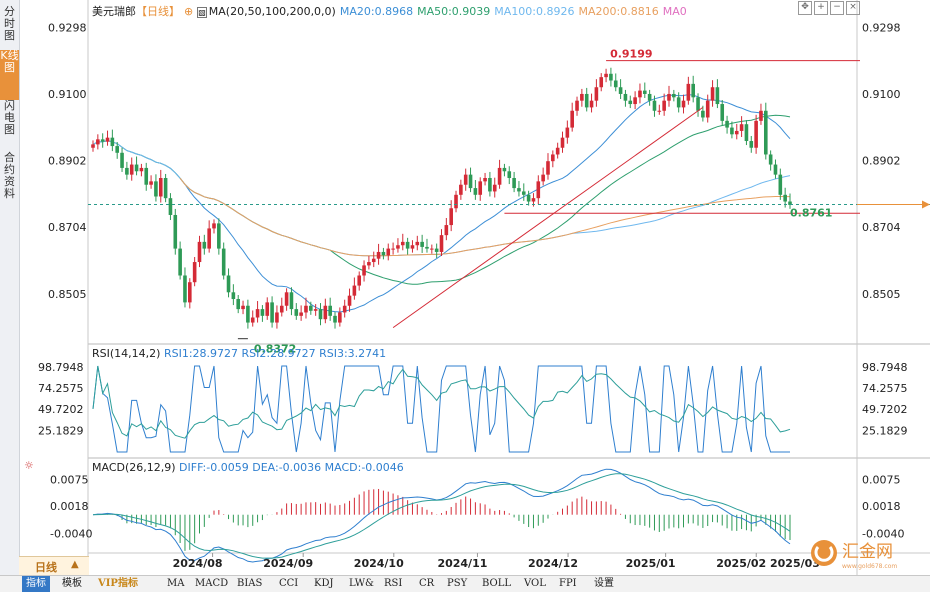 The image size is (930, 592). Describe the element at coordinates (881, 294) in the screenshot. I see `price-tick-label-right: 0.8505` at that location.